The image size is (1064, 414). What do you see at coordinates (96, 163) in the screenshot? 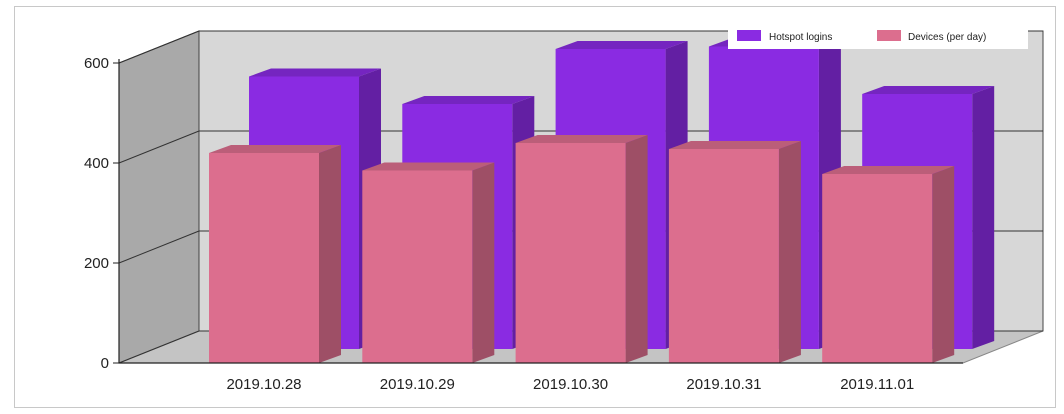
I see `y-tick-label: 400` at bounding box center [96, 163].